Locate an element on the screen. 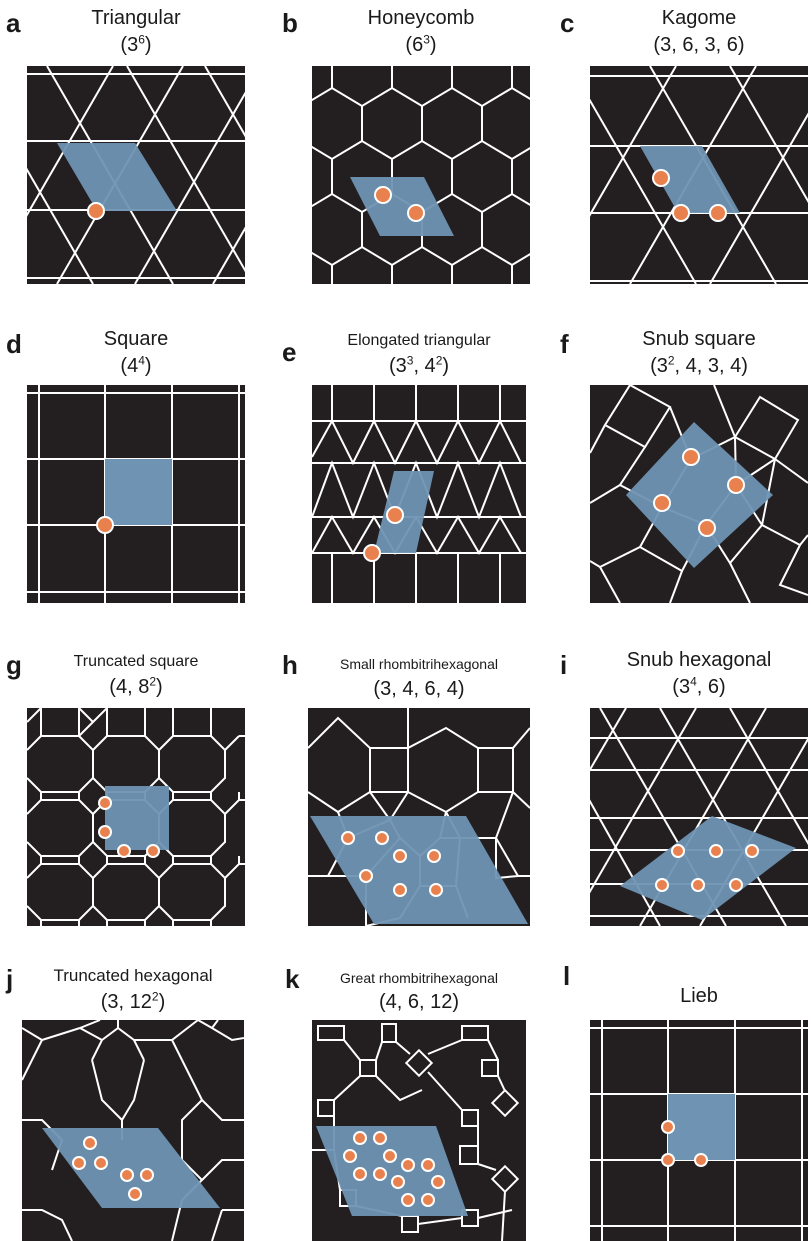  notation-text: (6 is located at coordinates (414, 45).